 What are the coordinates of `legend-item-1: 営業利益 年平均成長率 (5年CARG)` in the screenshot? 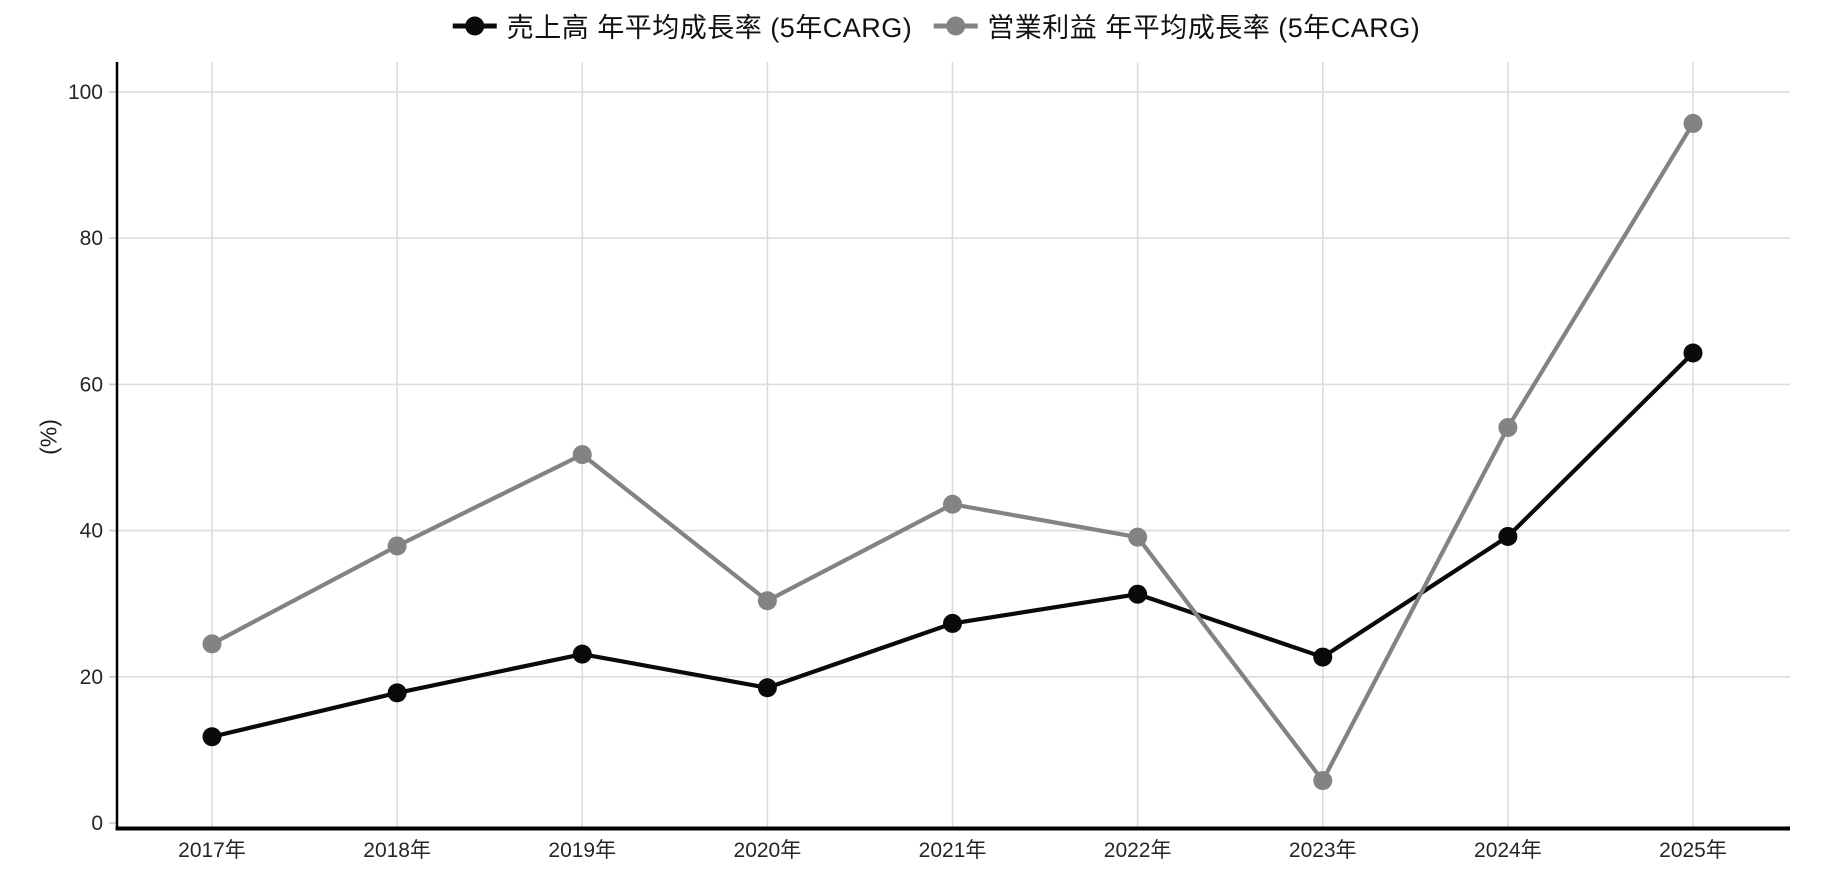 It's located at (1176, 25).